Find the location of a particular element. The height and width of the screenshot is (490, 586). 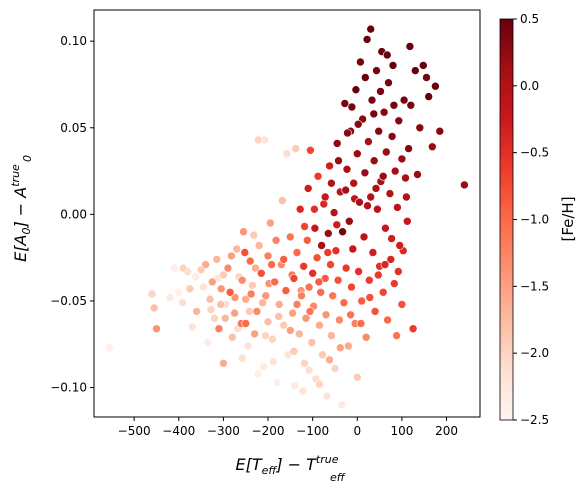

x-tick-label: −300 is located at coordinates (223, 431).